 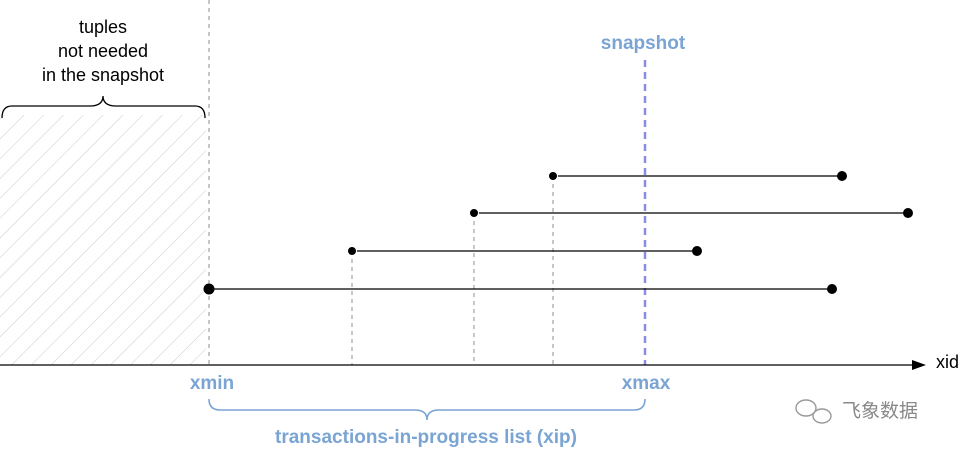 What do you see at coordinates (919, 365) in the screenshot?
I see `axis-arrow` at bounding box center [919, 365].